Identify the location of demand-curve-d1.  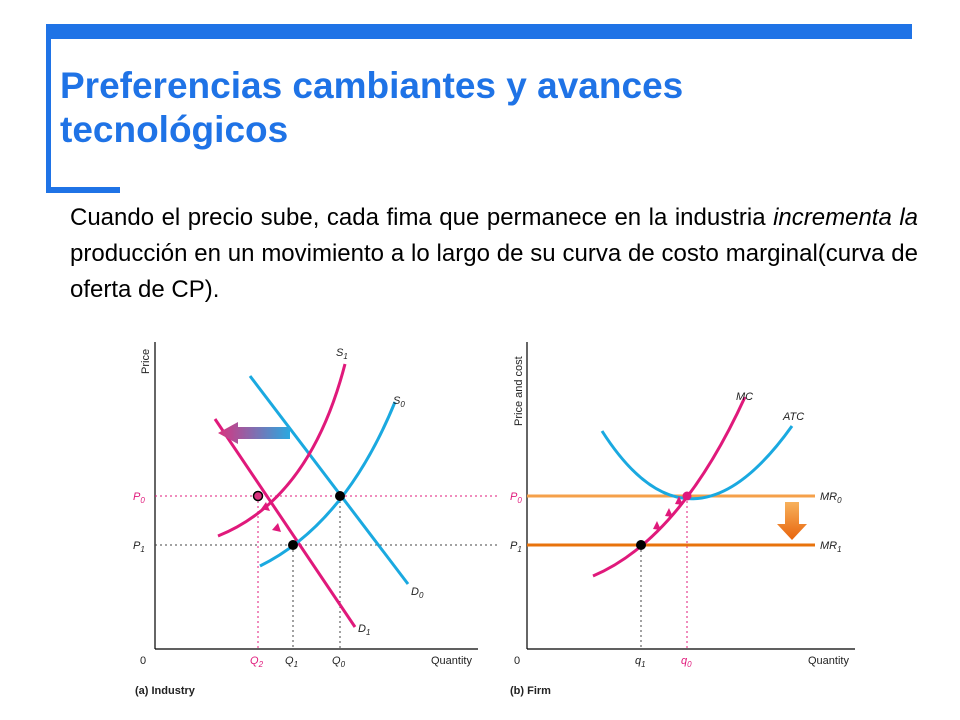
(285, 523).